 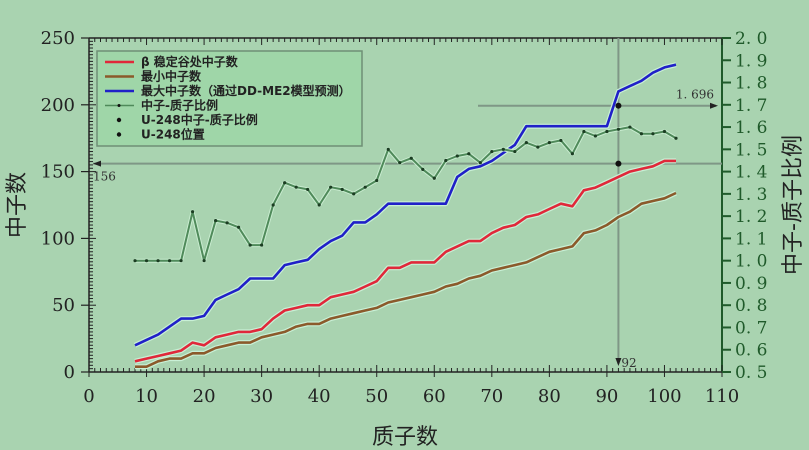 I want to click on legend-box, so click(x=229, y=98).